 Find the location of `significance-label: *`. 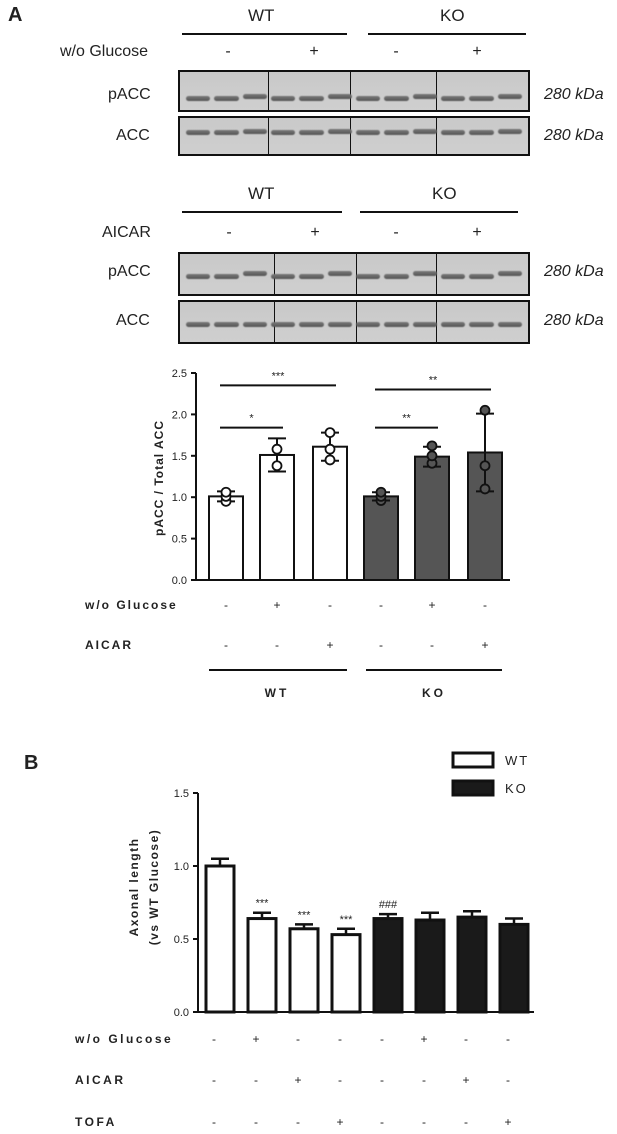

significance-label: * is located at coordinates (251, 419).